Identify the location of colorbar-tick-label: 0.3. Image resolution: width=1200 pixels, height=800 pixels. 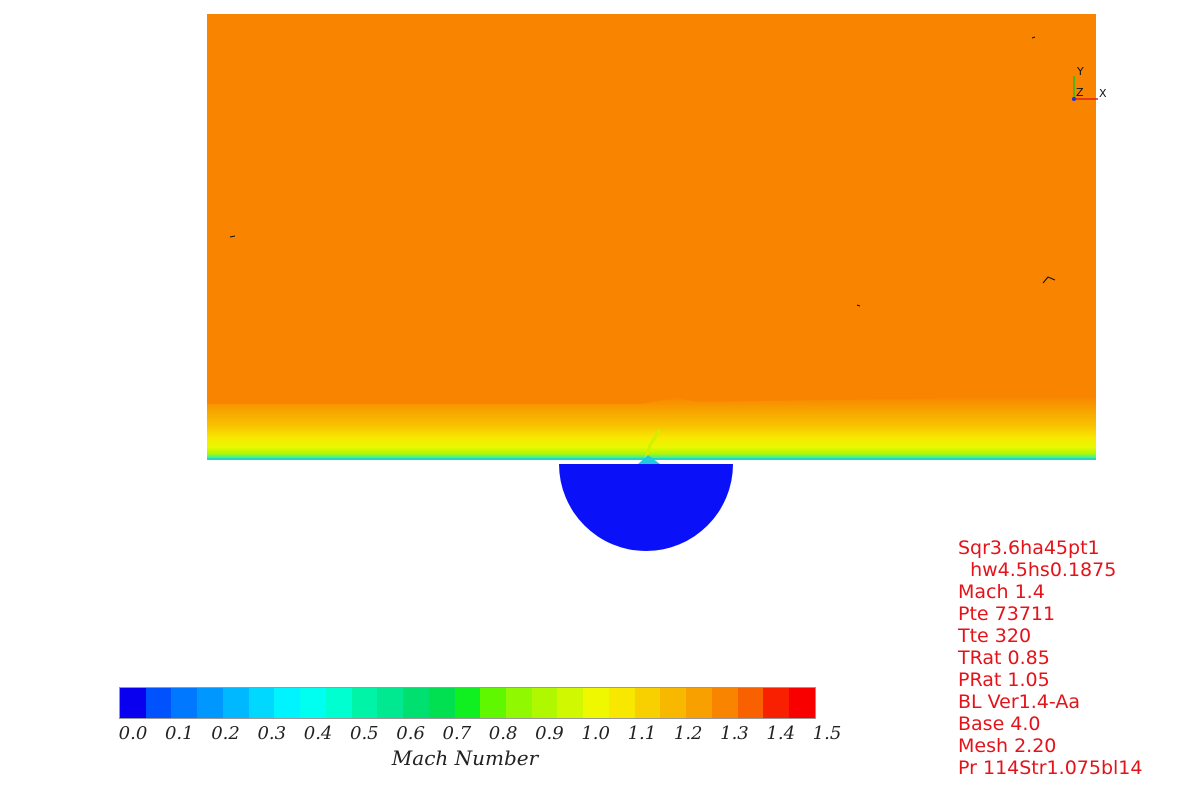
(272, 733).